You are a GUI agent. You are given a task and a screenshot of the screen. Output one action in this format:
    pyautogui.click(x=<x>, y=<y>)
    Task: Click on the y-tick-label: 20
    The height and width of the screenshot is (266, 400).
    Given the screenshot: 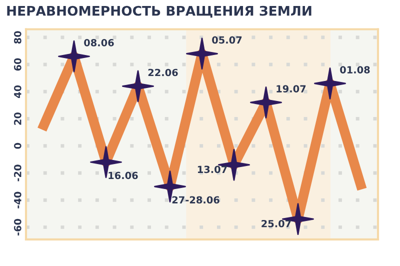 What is the action you would take?
    pyautogui.click(x=18, y=118)
    